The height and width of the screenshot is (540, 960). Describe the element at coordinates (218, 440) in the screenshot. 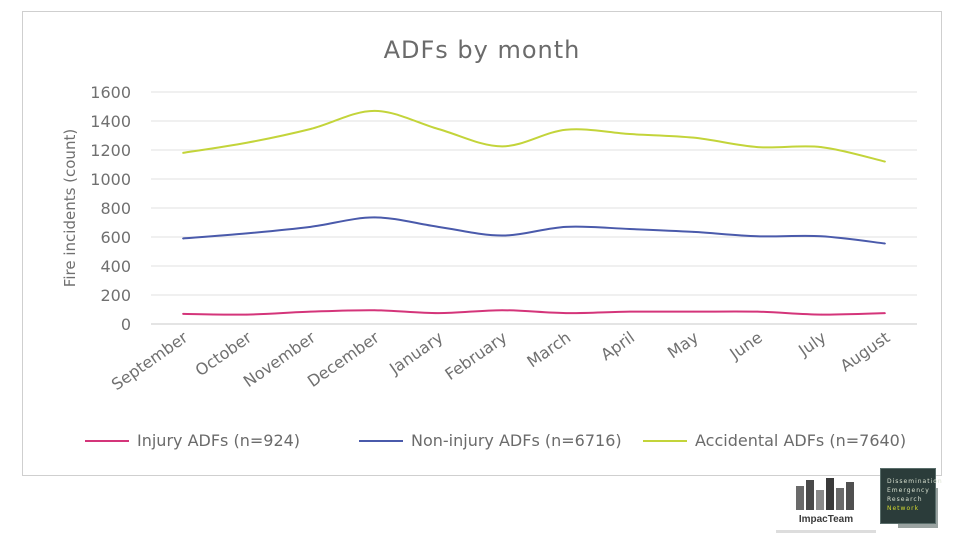

I see `legend-label: Injury ADFs (n=924)` at that location.